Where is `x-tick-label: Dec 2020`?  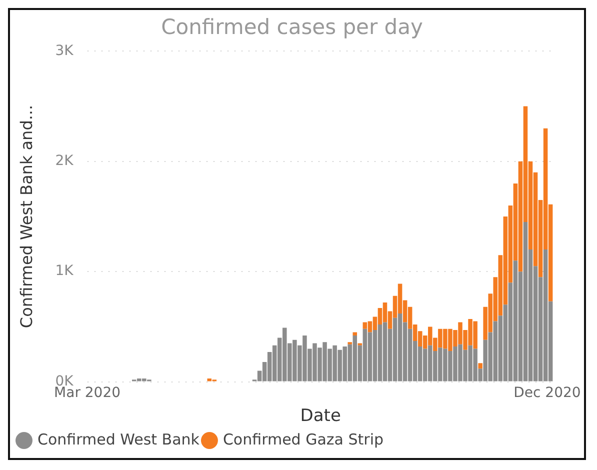 x-tick-label: Dec 2020 is located at coordinates (547, 392).